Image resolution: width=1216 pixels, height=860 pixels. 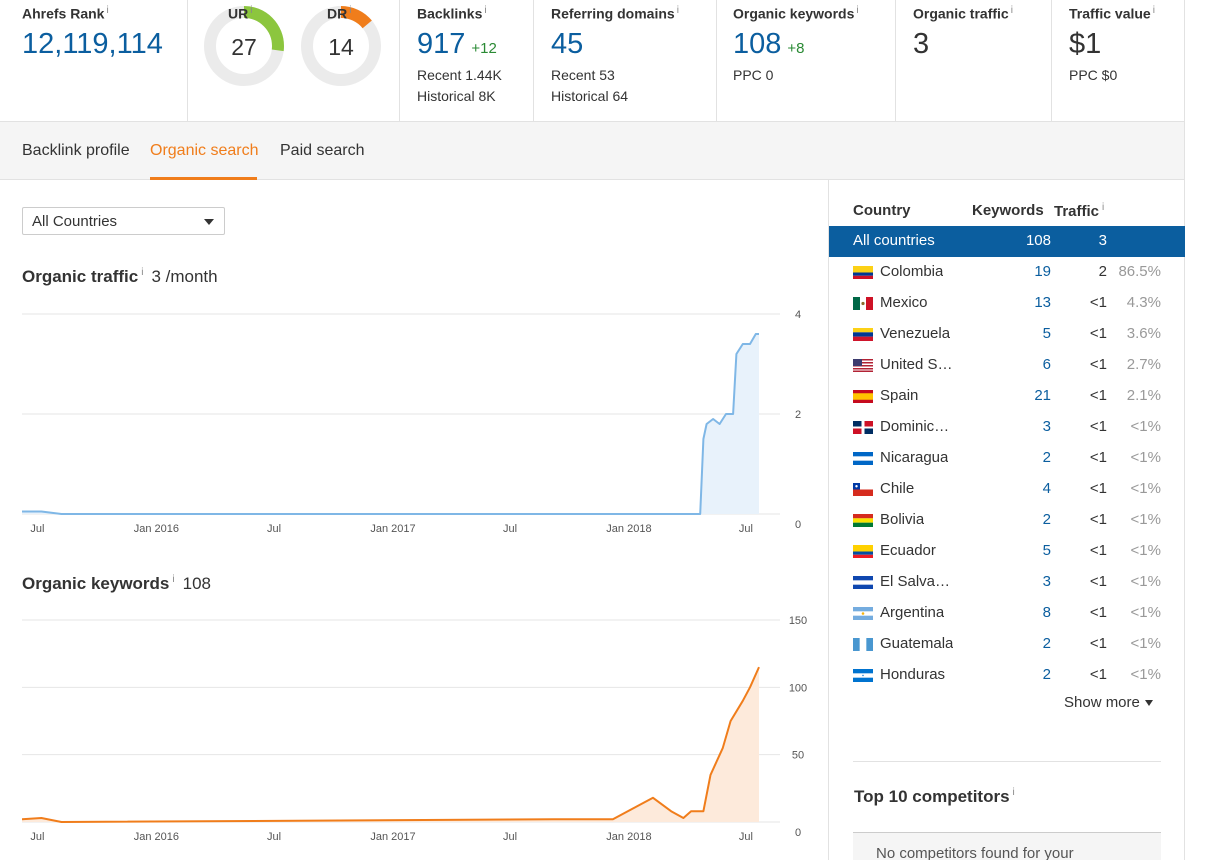 I want to click on show-more-button: Show more, so click(x=1108, y=702).